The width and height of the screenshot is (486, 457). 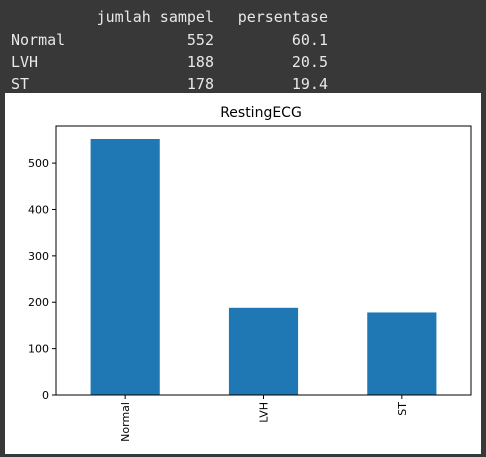 I want to click on x-tick-label: LVH, so click(x=264, y=412).